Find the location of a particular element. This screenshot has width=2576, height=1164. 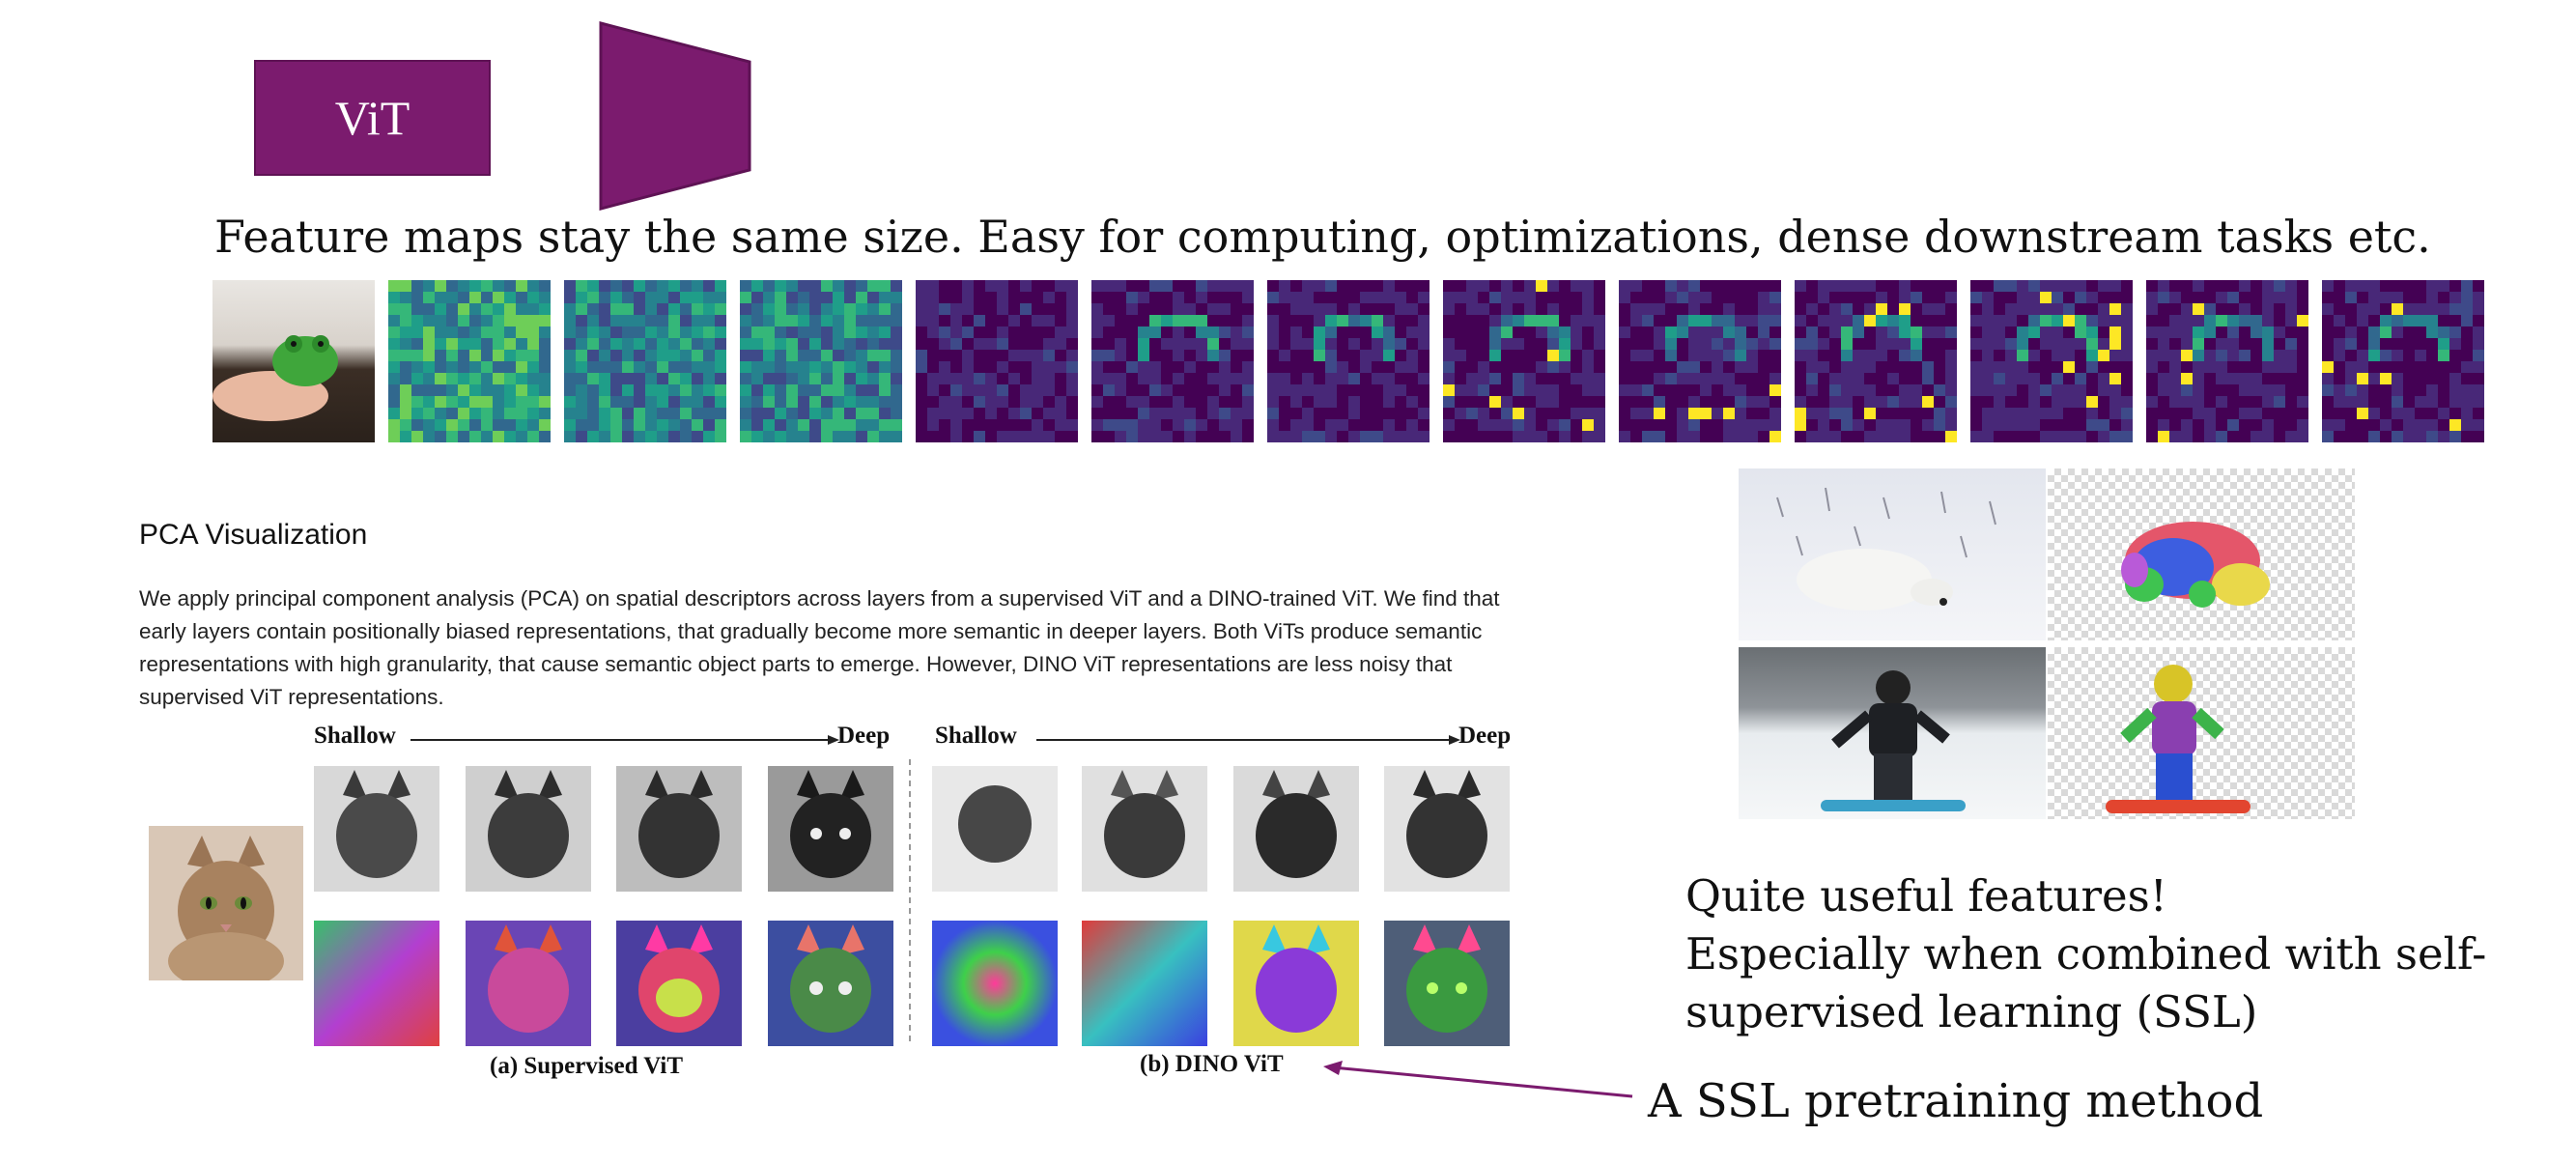

right-deep-label: Deep is located at coordinates (1485, 736).